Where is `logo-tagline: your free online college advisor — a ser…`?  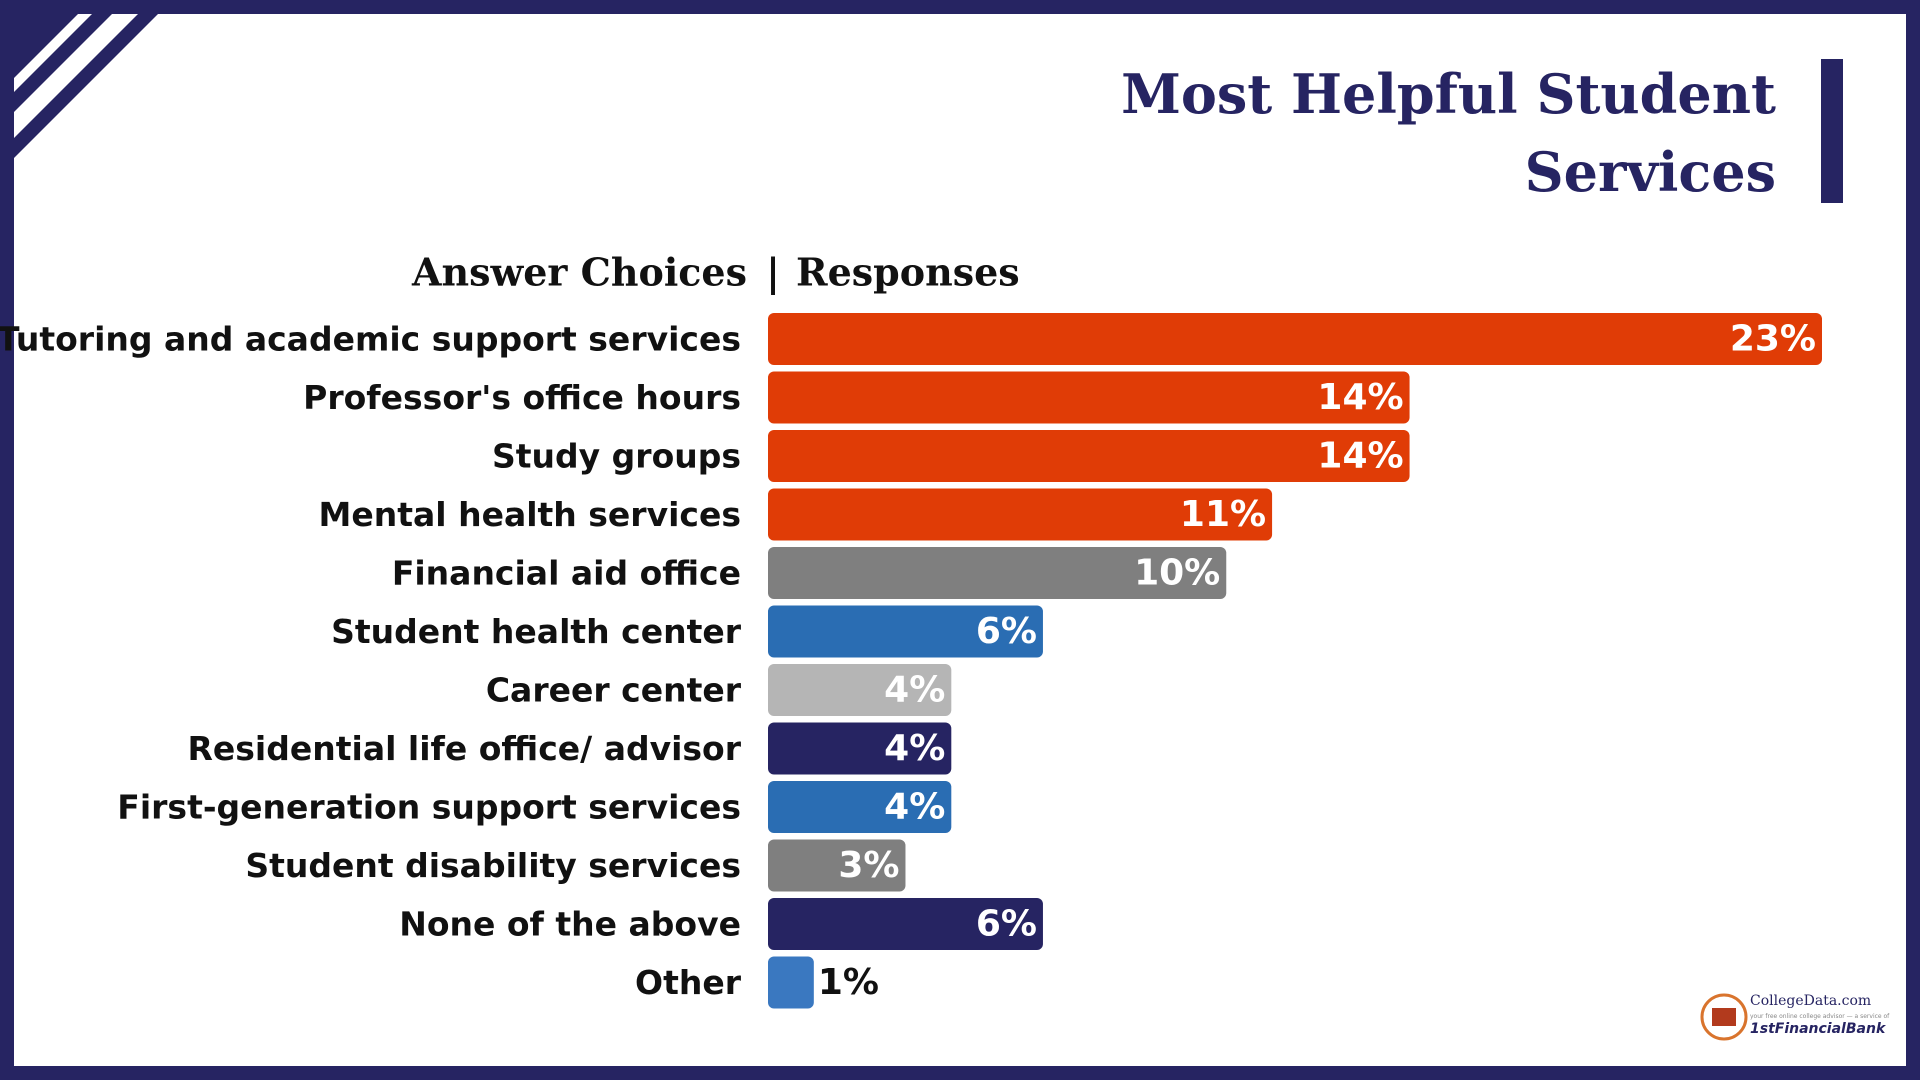 logo-tagline: your free online college advisor — a ser… is located at coordinates (1820, 1016).